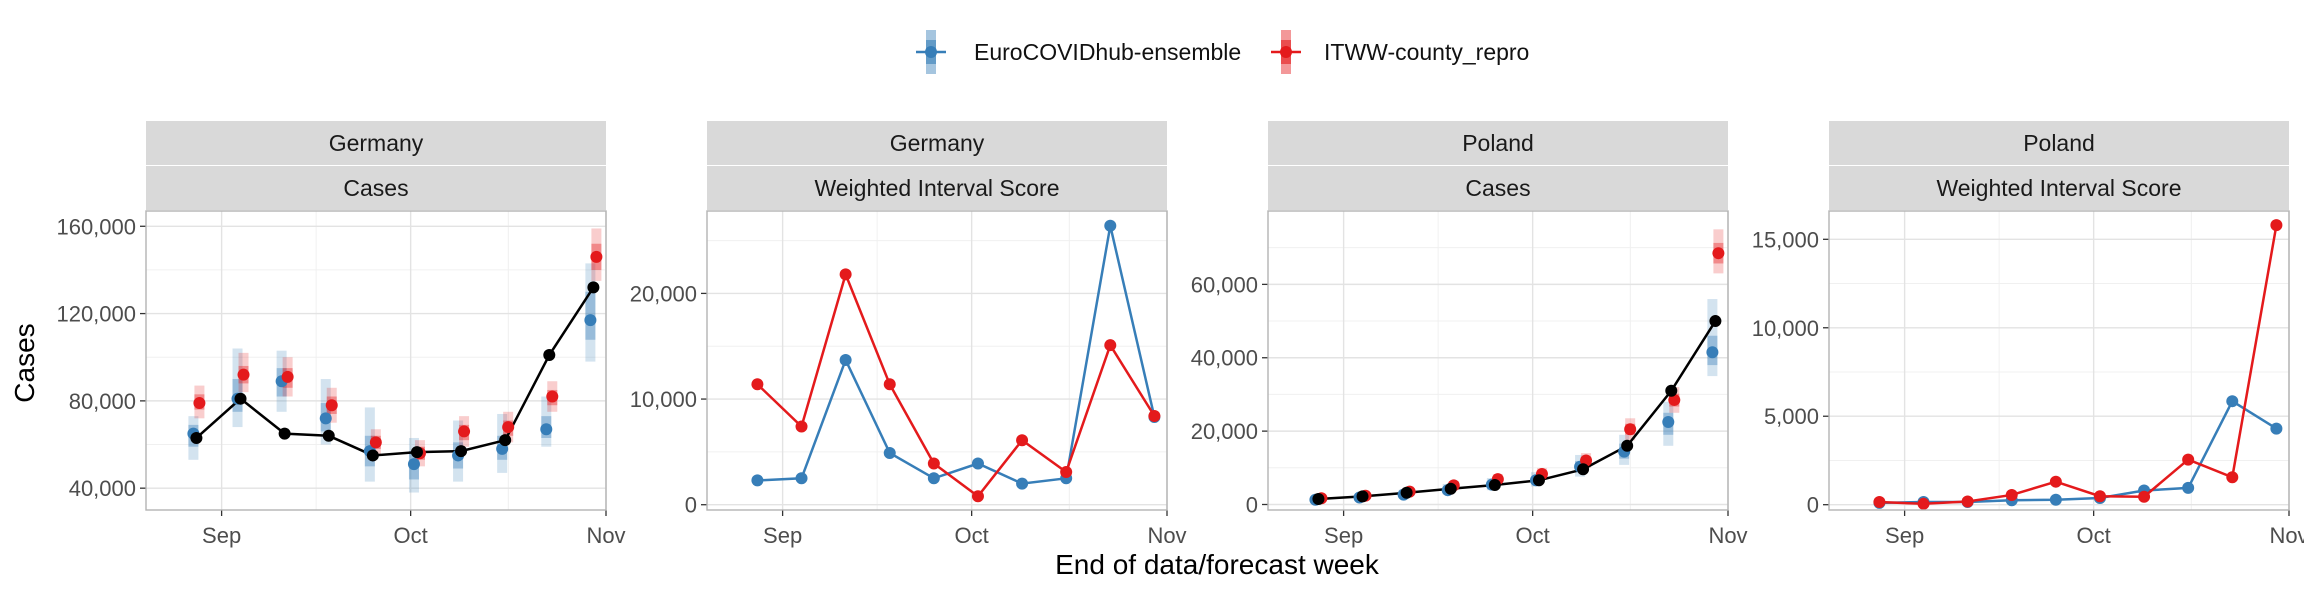 The image size is (2304, 600). I want to click on y-tick-label: 120,000, so click(96, 314).